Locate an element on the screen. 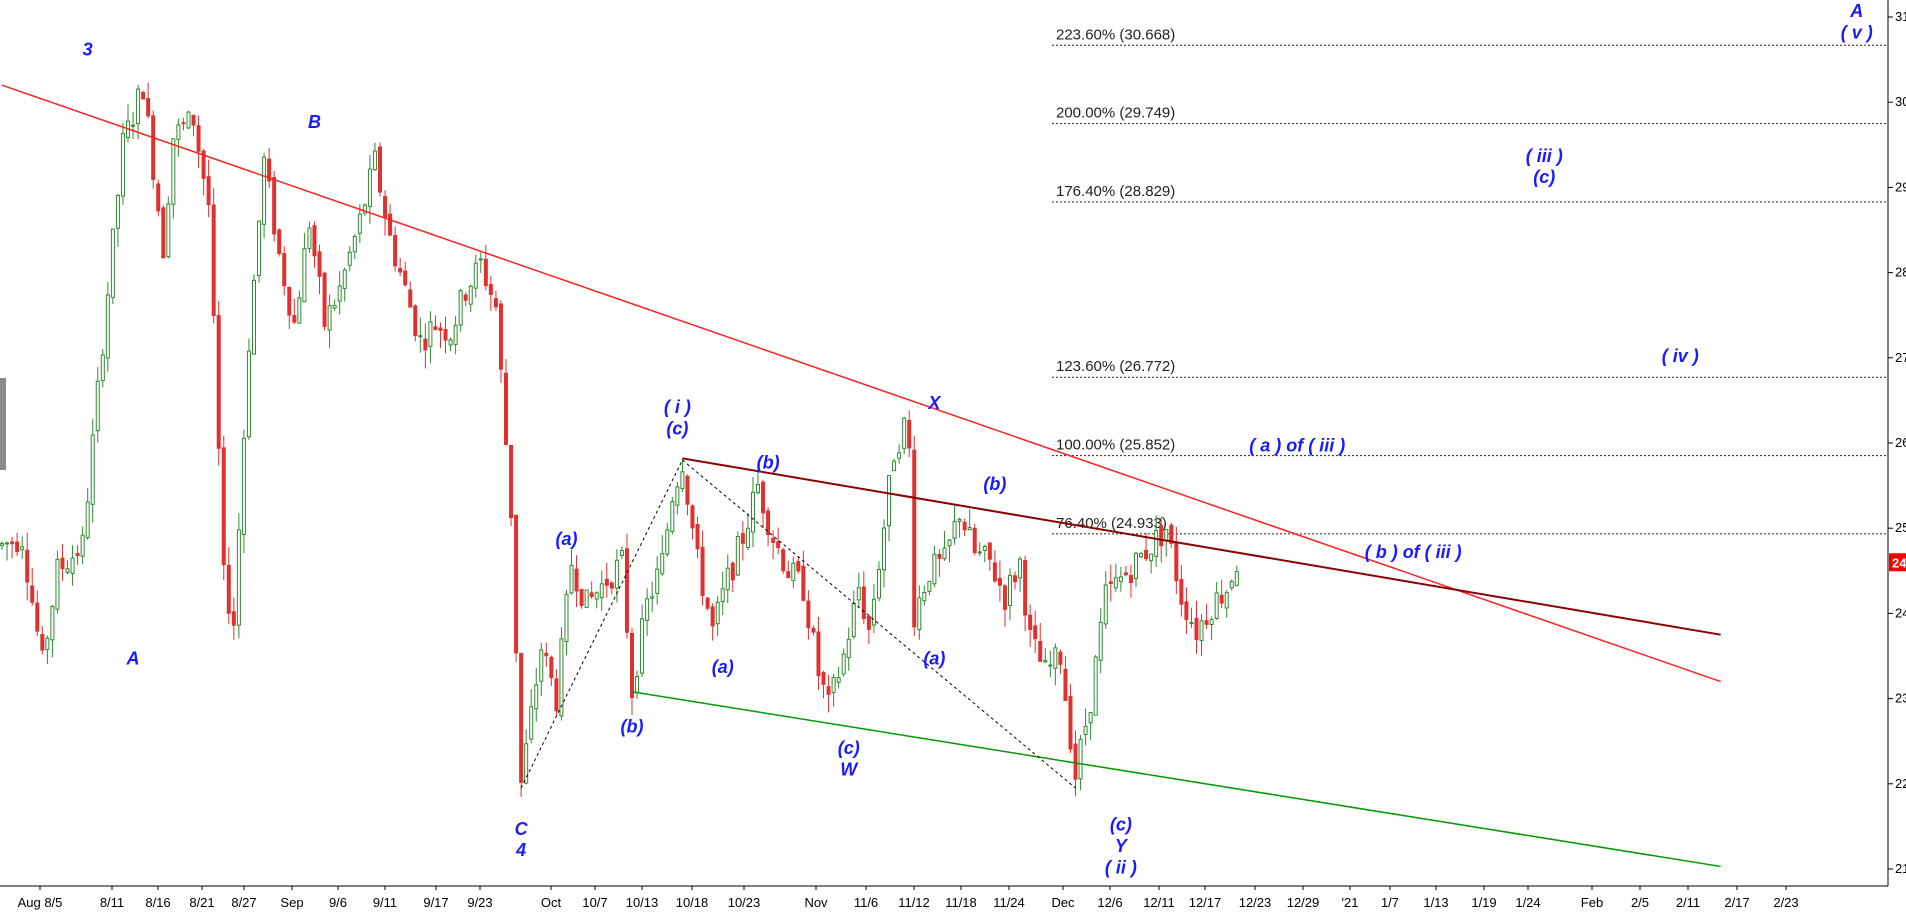 The width and height of the screenshot is (1906, 912). x-tick-label: 1/24 is located at coordinates (1527, 902).